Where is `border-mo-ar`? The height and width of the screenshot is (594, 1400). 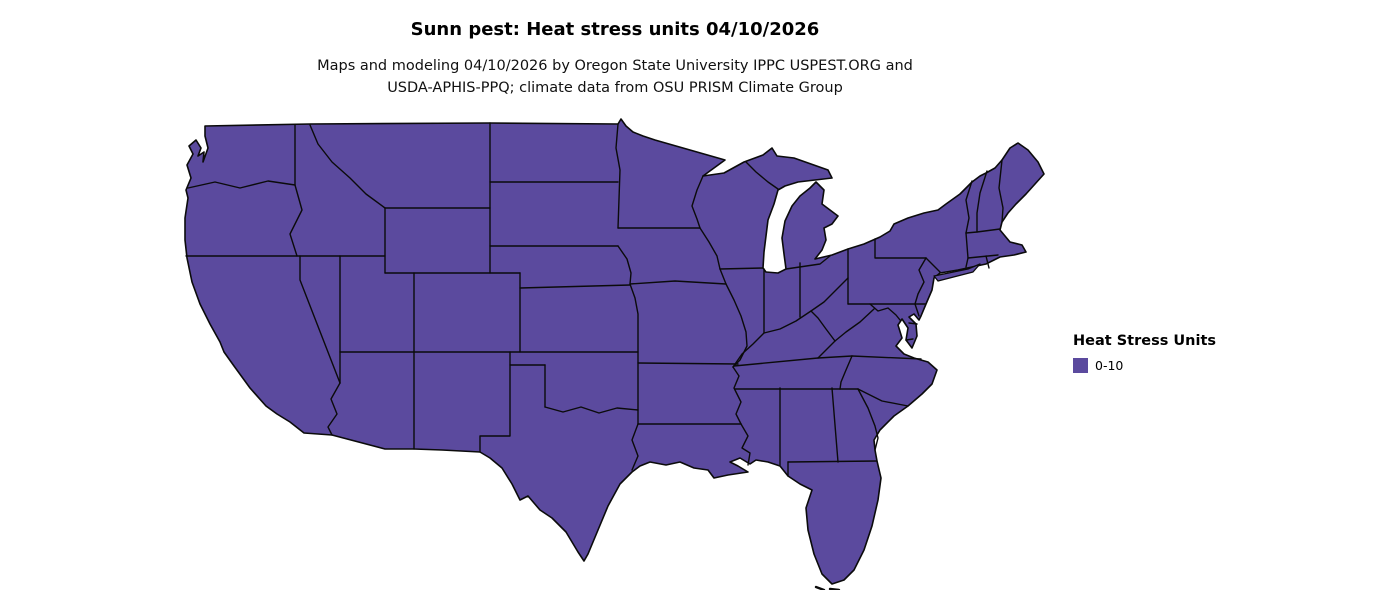 border-mo-ar is located at coordinates (688, 363).